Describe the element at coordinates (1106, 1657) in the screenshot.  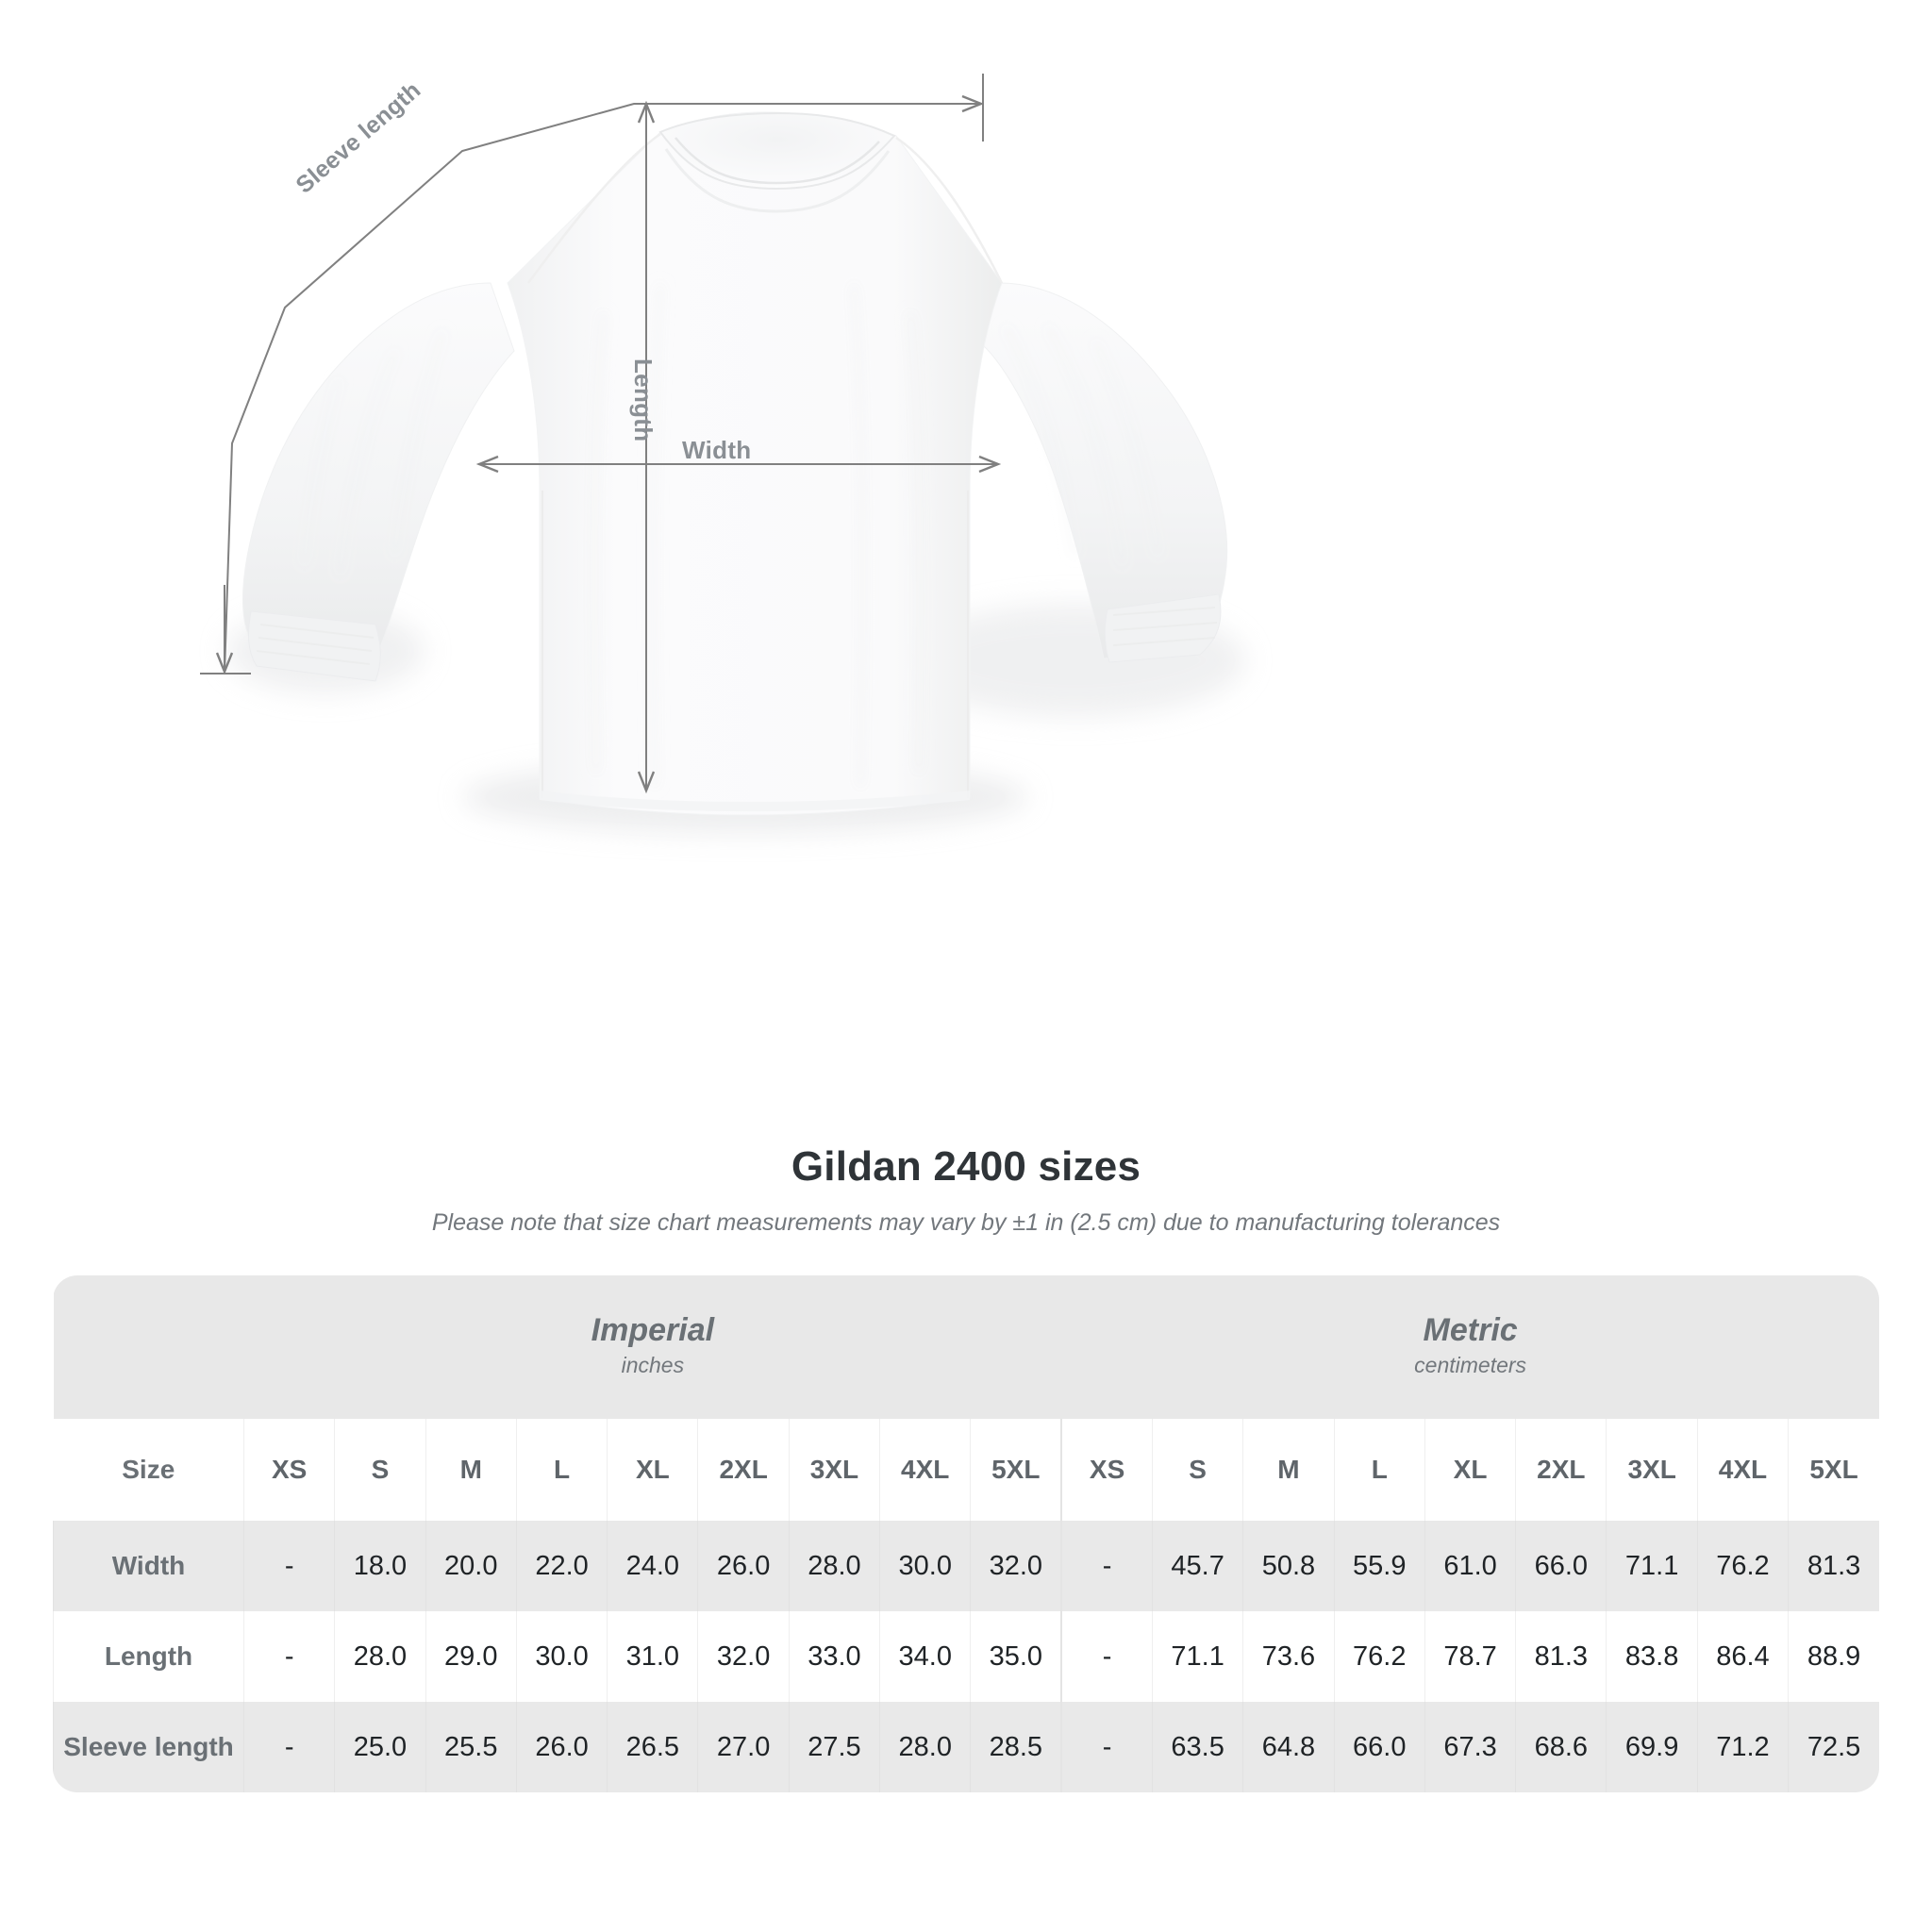
I see `cell-length-xs-metric: -` at that location.